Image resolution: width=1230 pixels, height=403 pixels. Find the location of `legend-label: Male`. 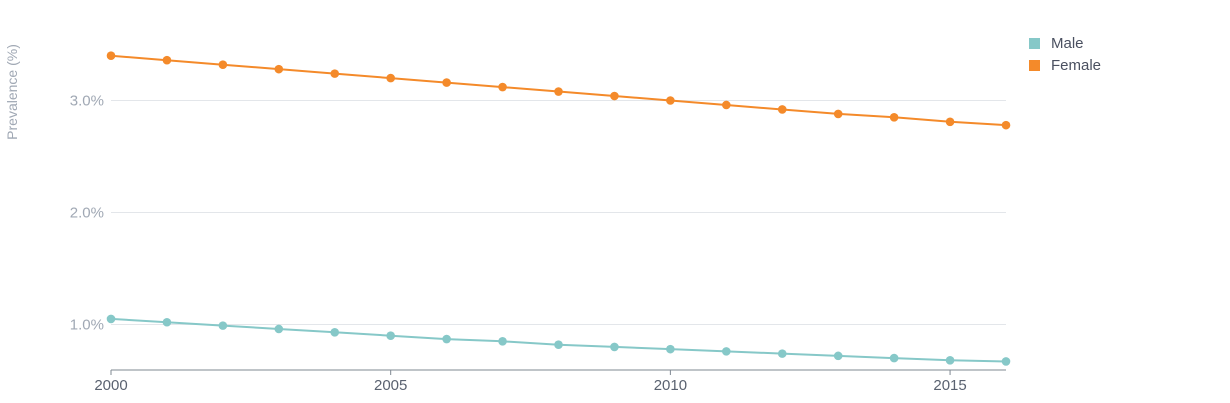

legend-label: Male is located at coordinates (1067, 43).